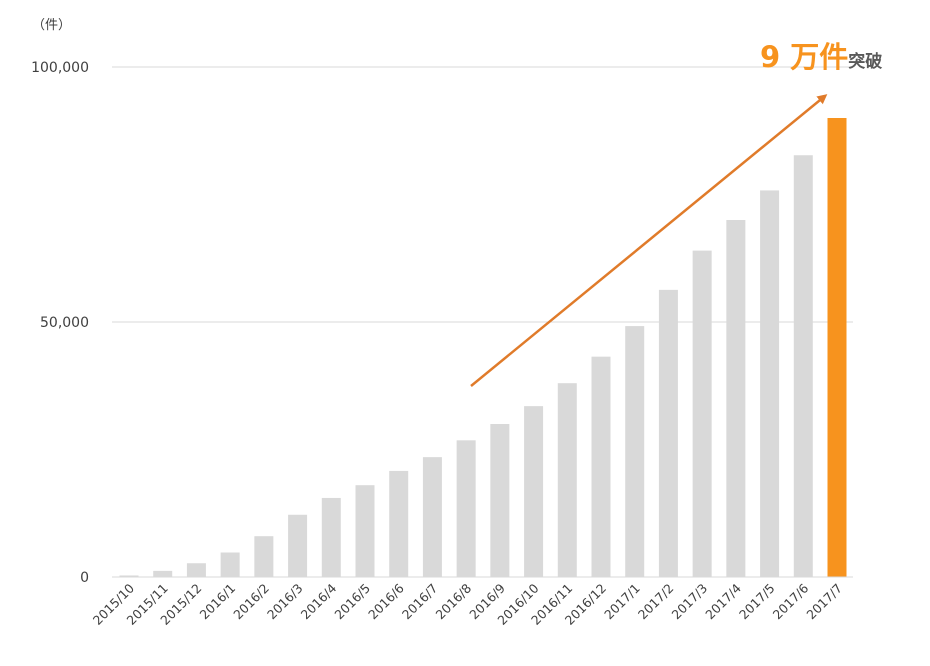  I want to click on x-tick-label: 2016/1, so click(218, 602).